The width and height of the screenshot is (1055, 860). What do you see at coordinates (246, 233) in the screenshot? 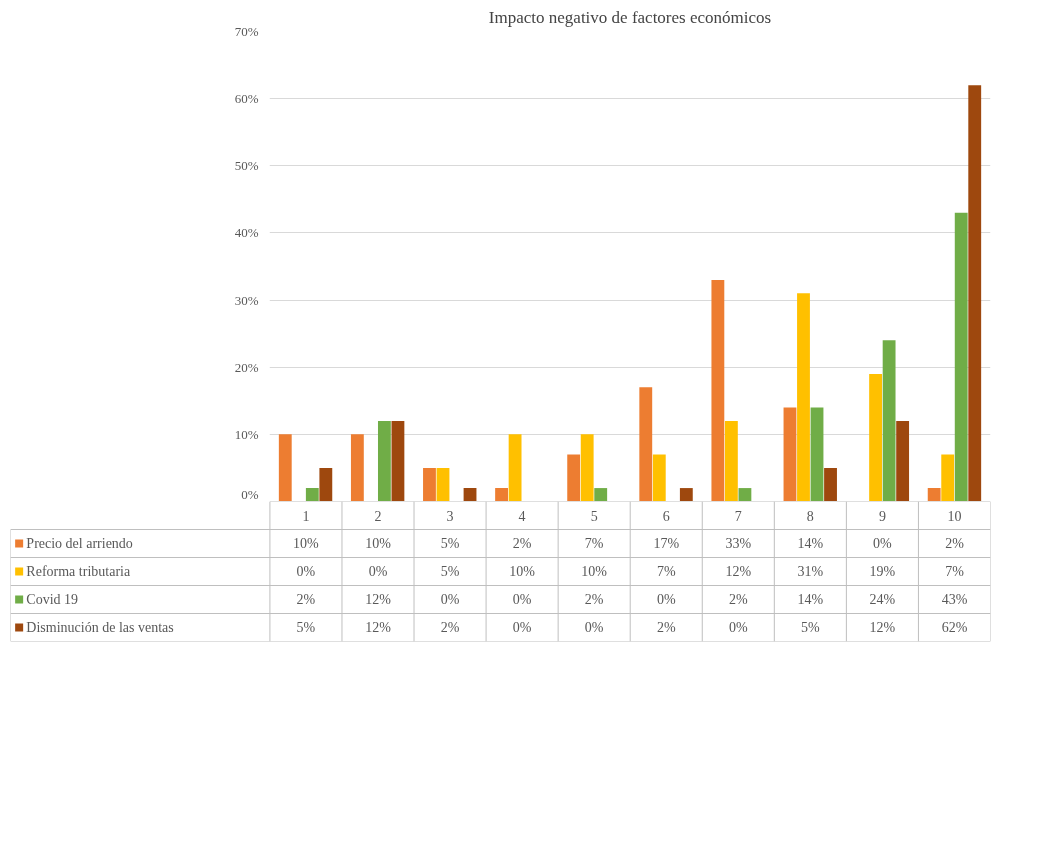
I see `y-tick-label: 40%` at bounding box center [246, 233].